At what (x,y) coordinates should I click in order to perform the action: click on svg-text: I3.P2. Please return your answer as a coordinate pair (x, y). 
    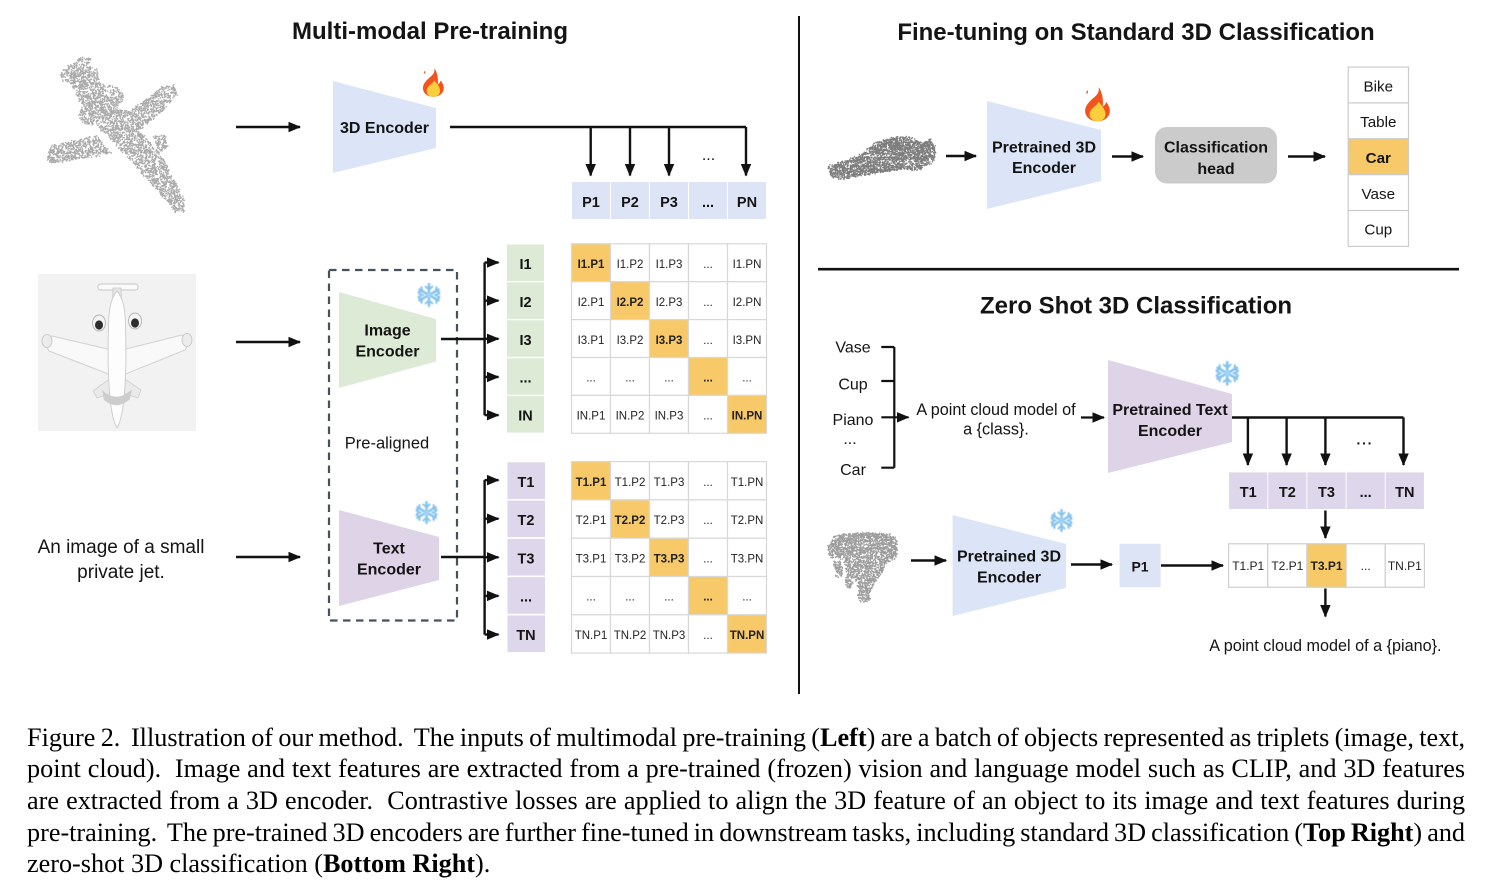
    Looking at the image, I should click on (630, 341).